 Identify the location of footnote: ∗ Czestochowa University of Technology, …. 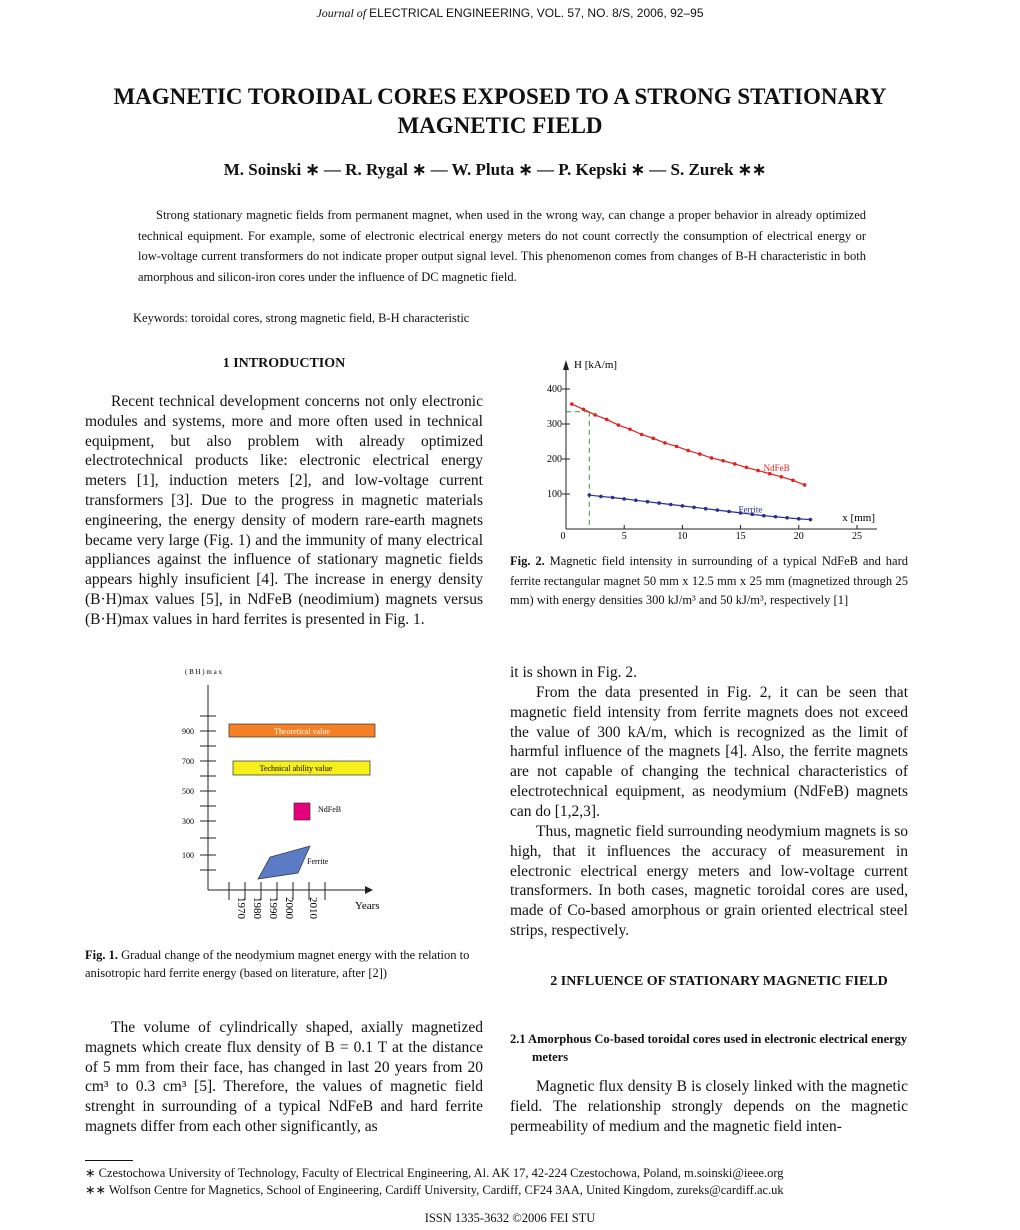
(434, 1173).